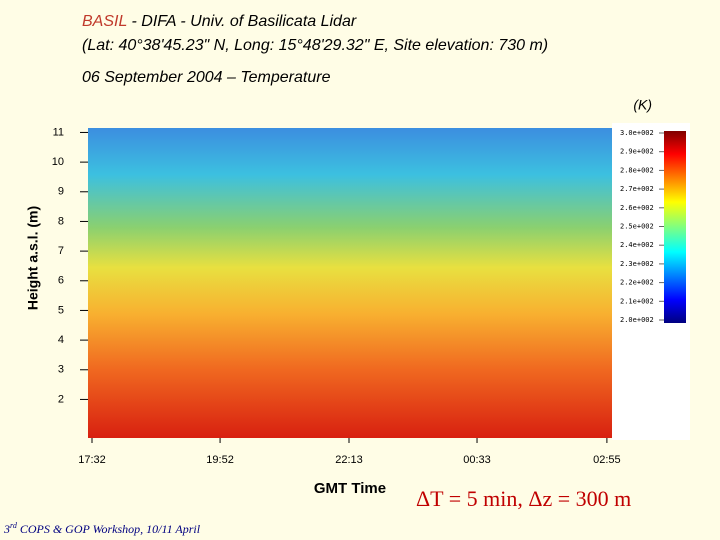 The width and height of the screenshot is (720, 540). Describe the element at coordinates (642, 105) in the screenshot. I see `colorbar-label: (K)` at that location.